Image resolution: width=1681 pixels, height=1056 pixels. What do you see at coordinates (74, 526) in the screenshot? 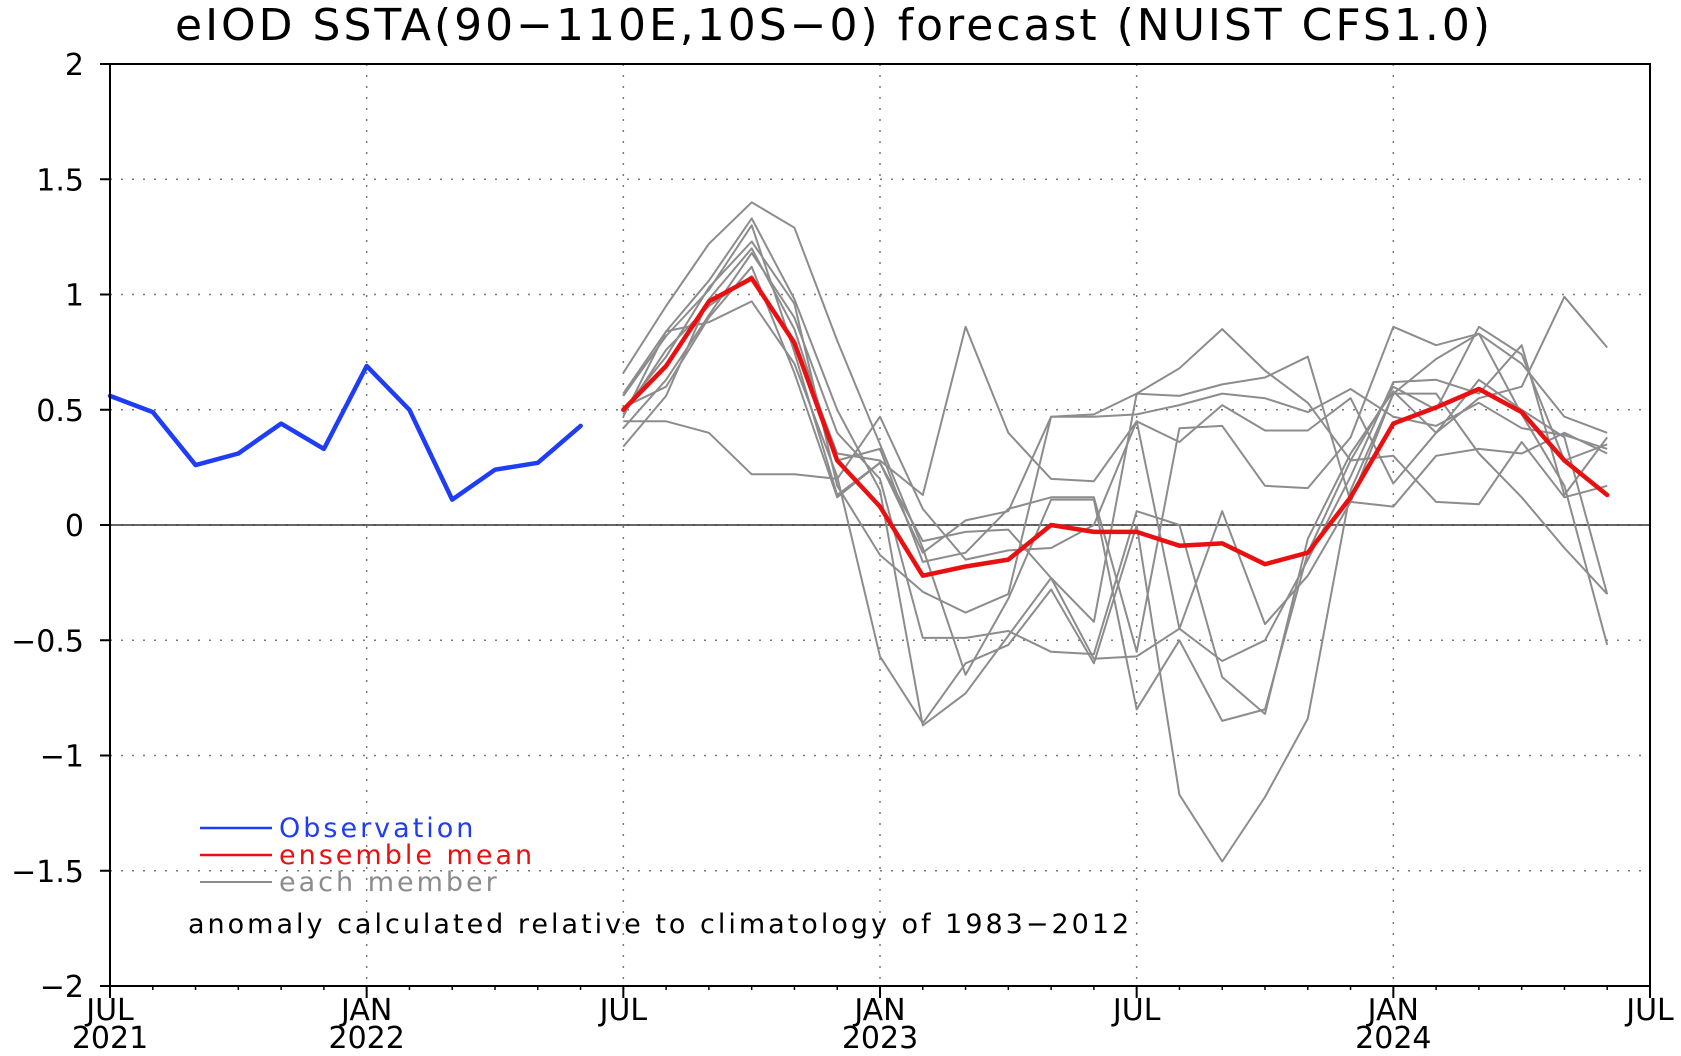
I see `y-tick-label: 0` at bounding box center [74, 526].